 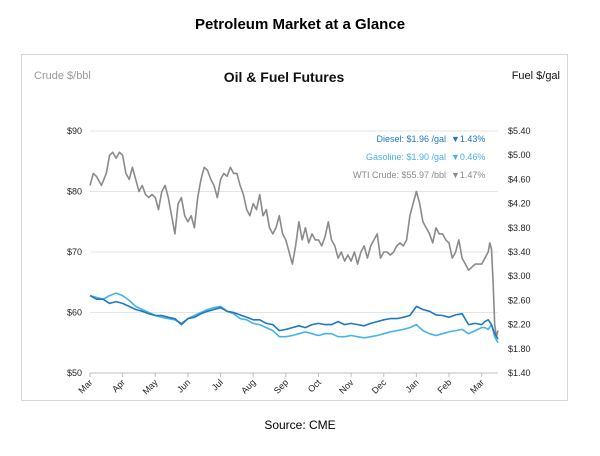 What do you see at coordinates (519, 349) in the screenshot?
I see `y-right-tick-label: $1.80` at bounding box center [519, 349].